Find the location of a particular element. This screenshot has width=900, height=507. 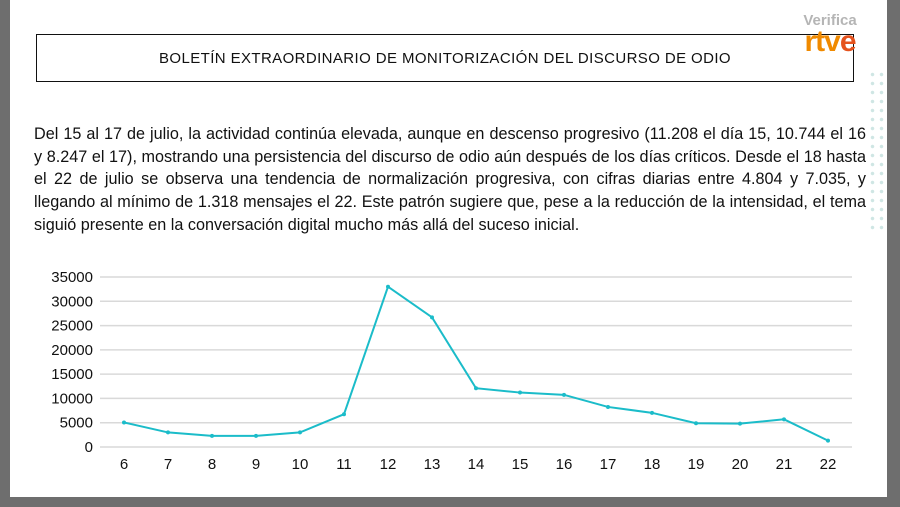

x-tick-label: 6 is located at coordinates (124, 464).